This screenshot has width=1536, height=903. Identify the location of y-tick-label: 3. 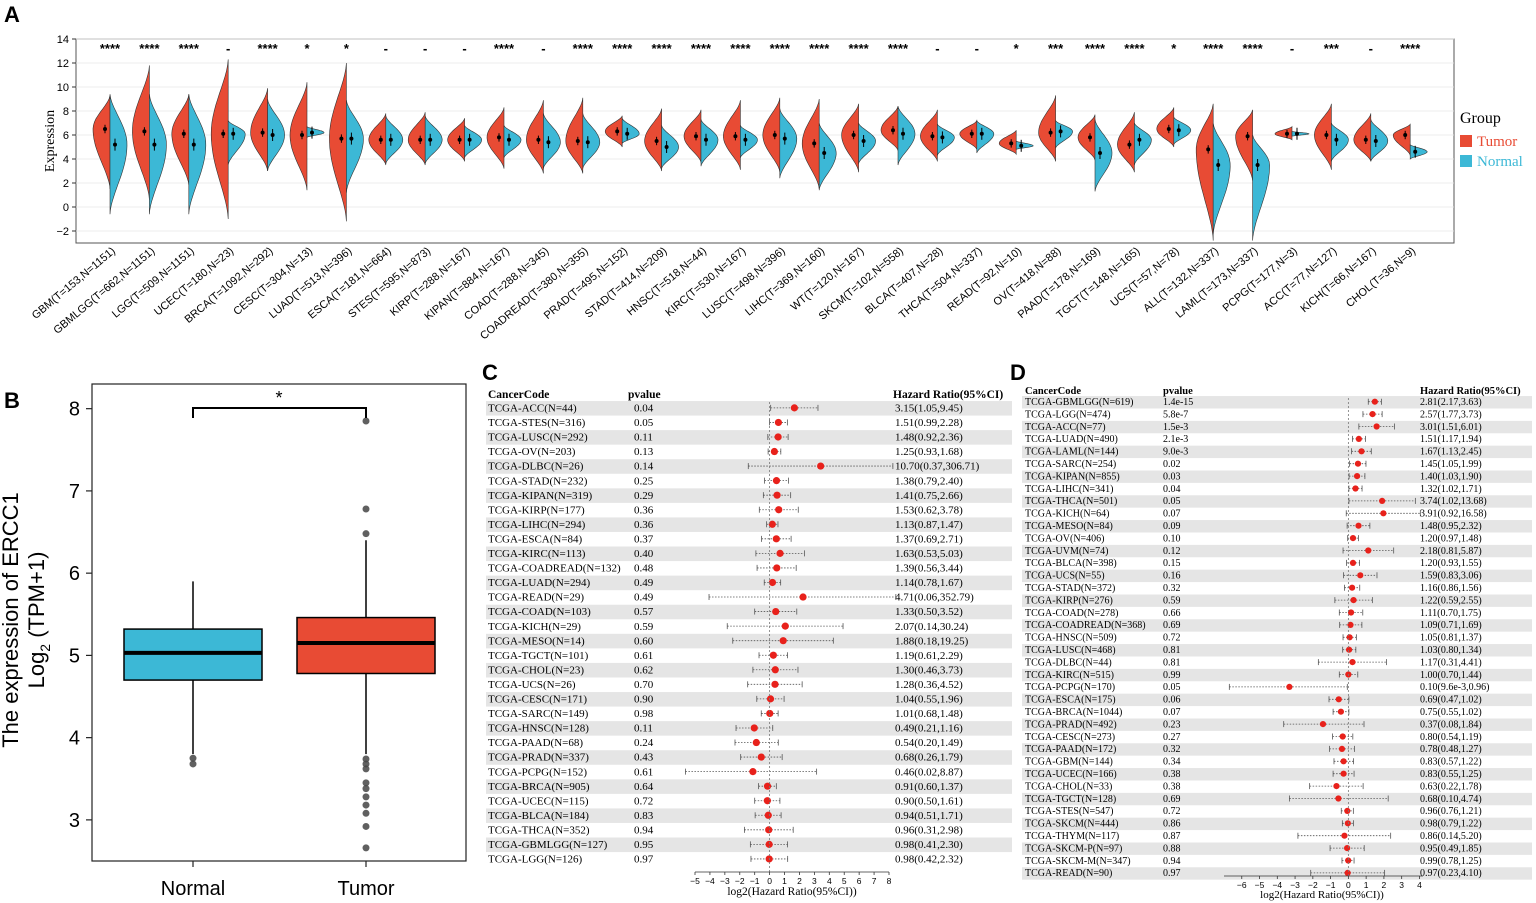
(74, 821).